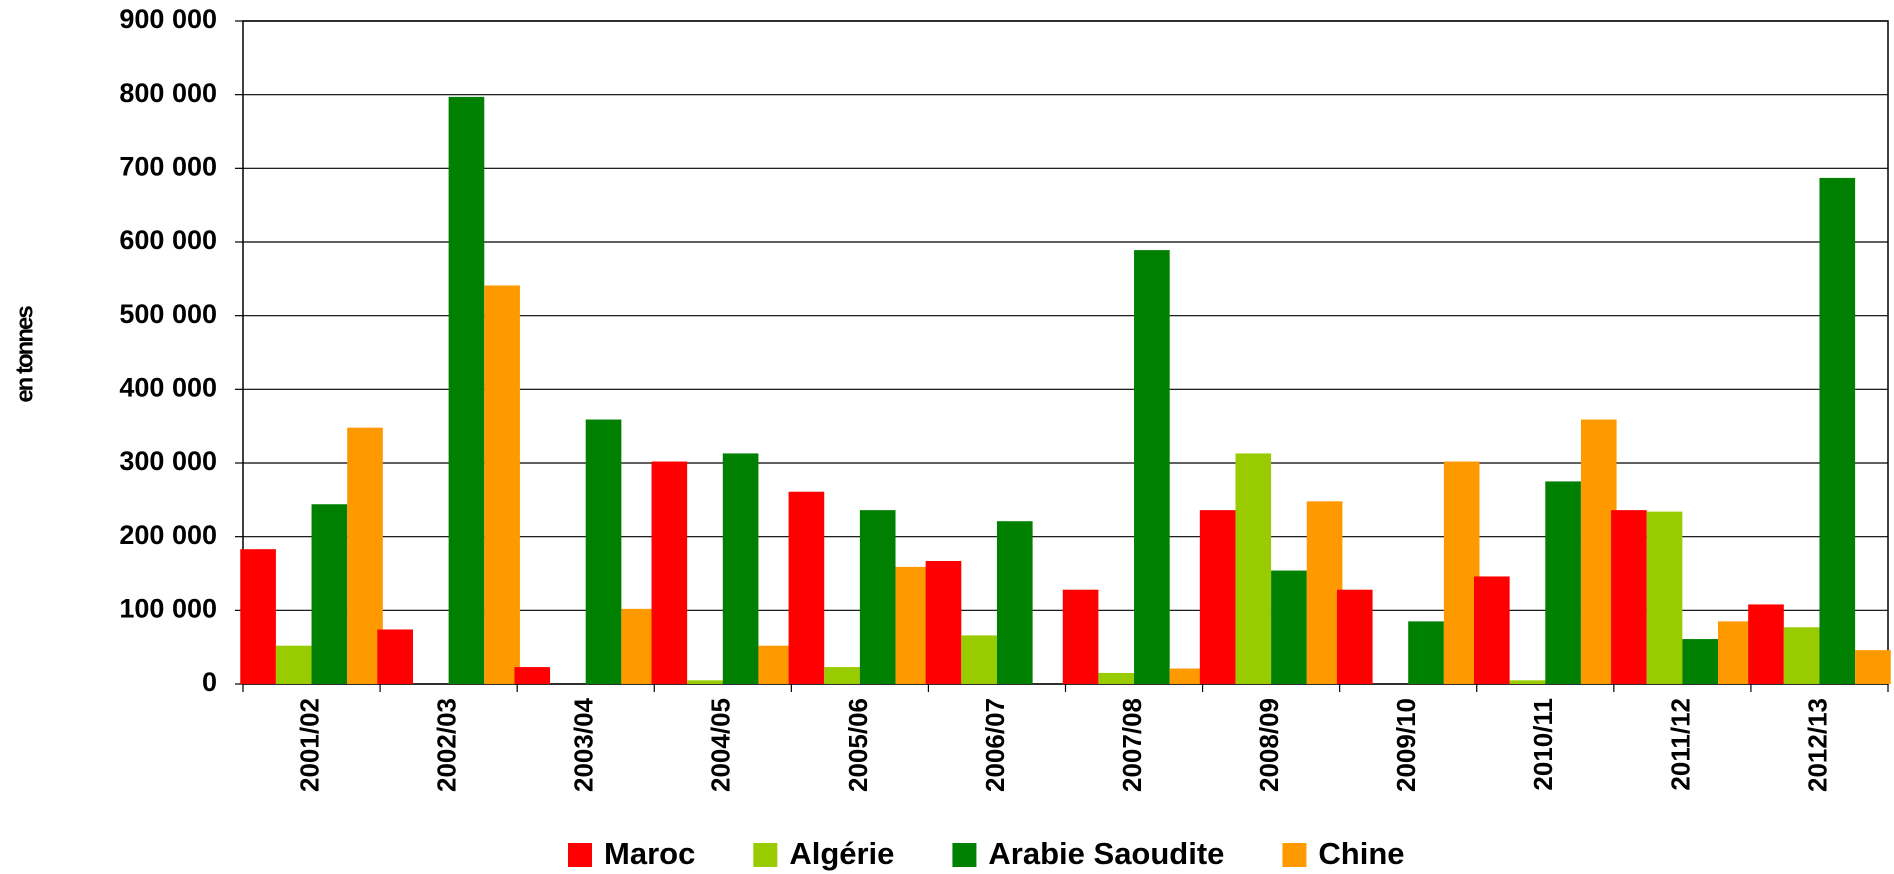 Image resolution: width=1894 pixels, height=874 pixels. I want to click on legend-label: Maroc, so click(649, 853).